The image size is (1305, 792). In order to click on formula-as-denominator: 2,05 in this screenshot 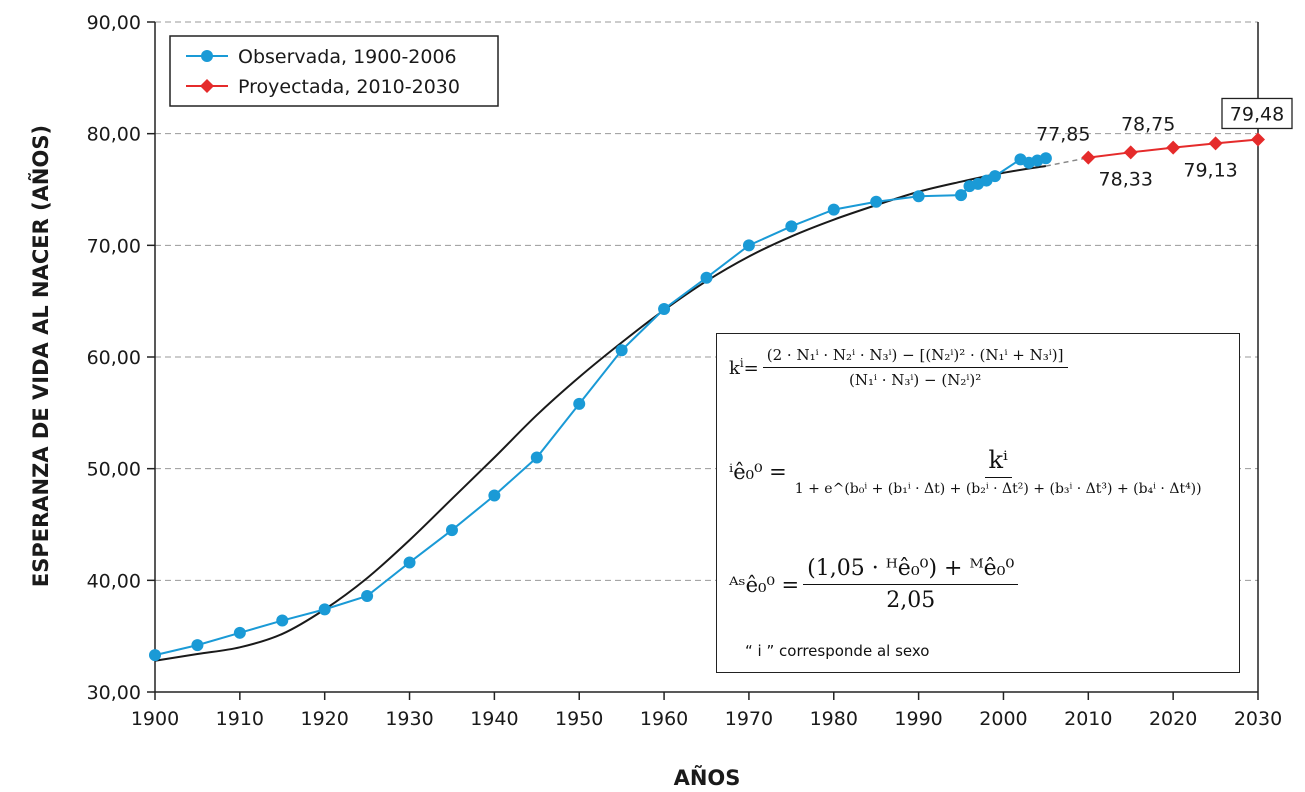, I will do `click(911, 600)`.